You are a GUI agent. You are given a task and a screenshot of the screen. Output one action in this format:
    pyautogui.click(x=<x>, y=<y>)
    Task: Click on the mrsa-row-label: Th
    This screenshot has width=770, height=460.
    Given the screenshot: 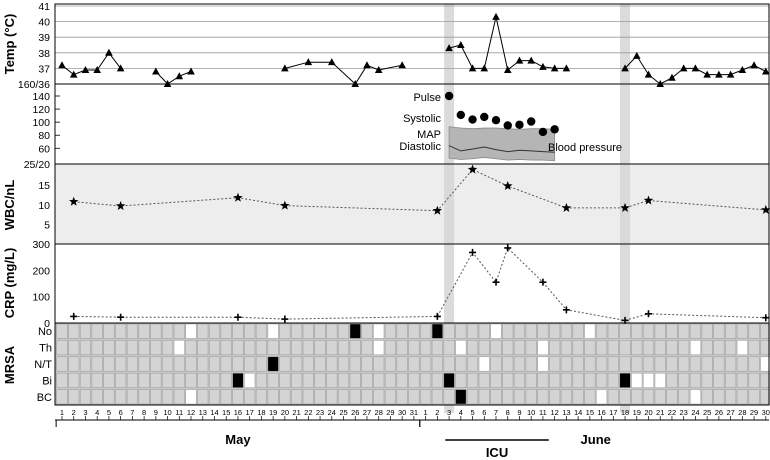 What is the action you would take?
    pyautogui.click(x=45, y=349)
    